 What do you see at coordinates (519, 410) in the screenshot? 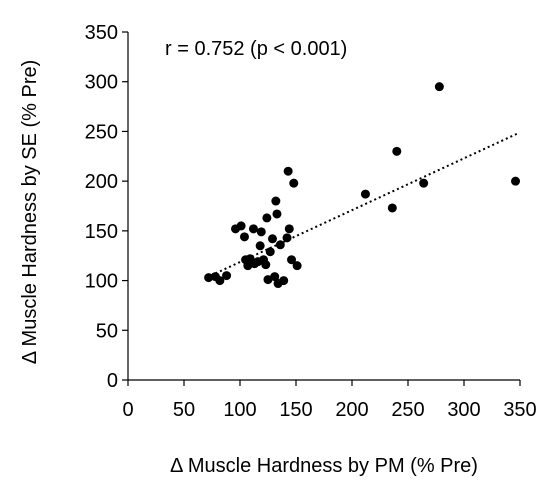
I see `x-tick-label: 350` at bounding box center [519, 410].